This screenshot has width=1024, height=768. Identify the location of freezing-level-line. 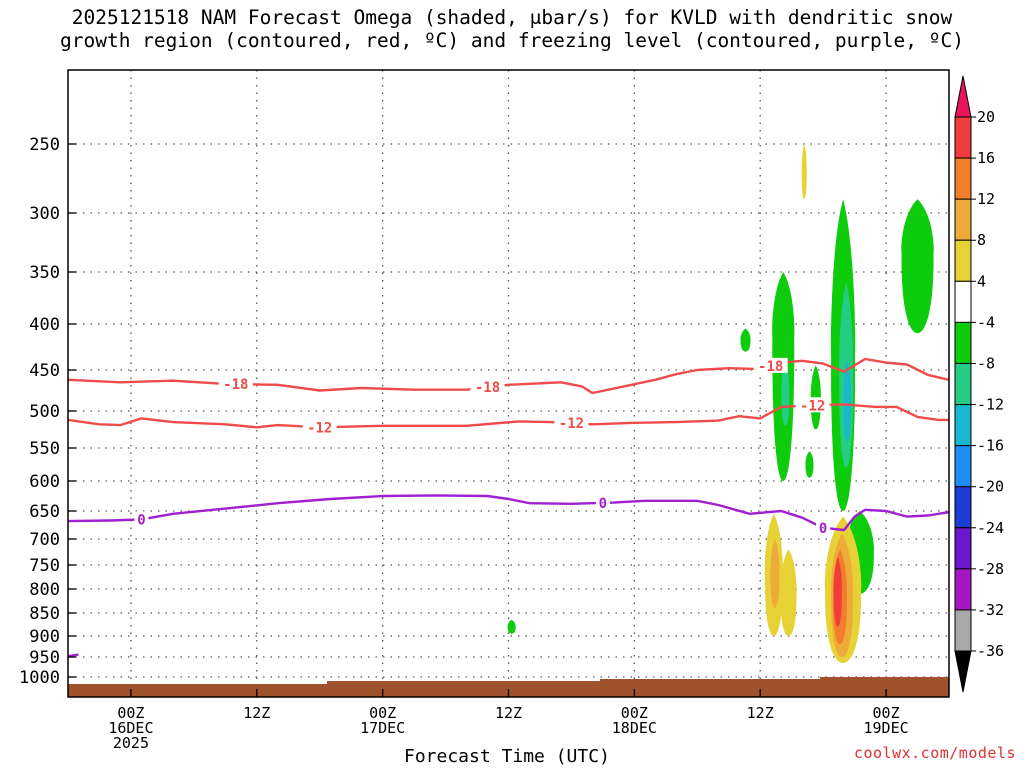
(508, 513).